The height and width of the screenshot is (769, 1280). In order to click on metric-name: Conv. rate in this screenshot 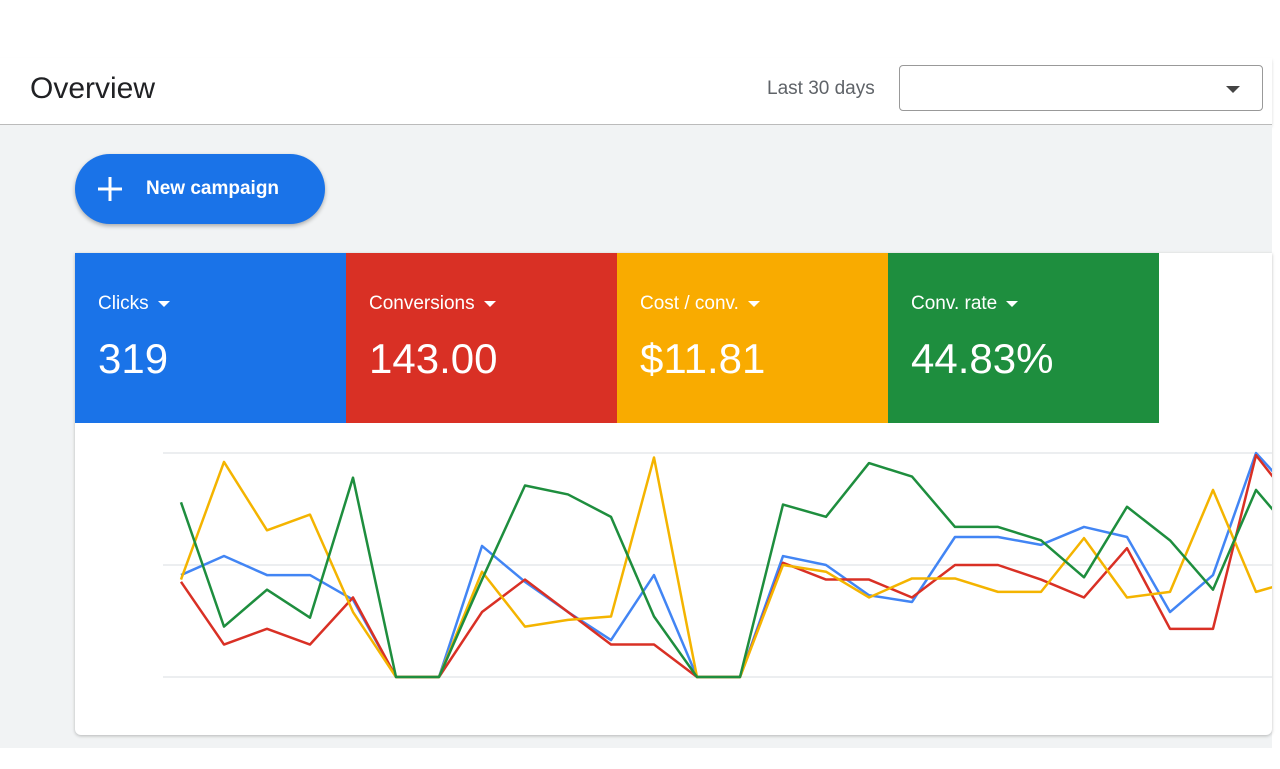, I will do `click(954, 303)`.